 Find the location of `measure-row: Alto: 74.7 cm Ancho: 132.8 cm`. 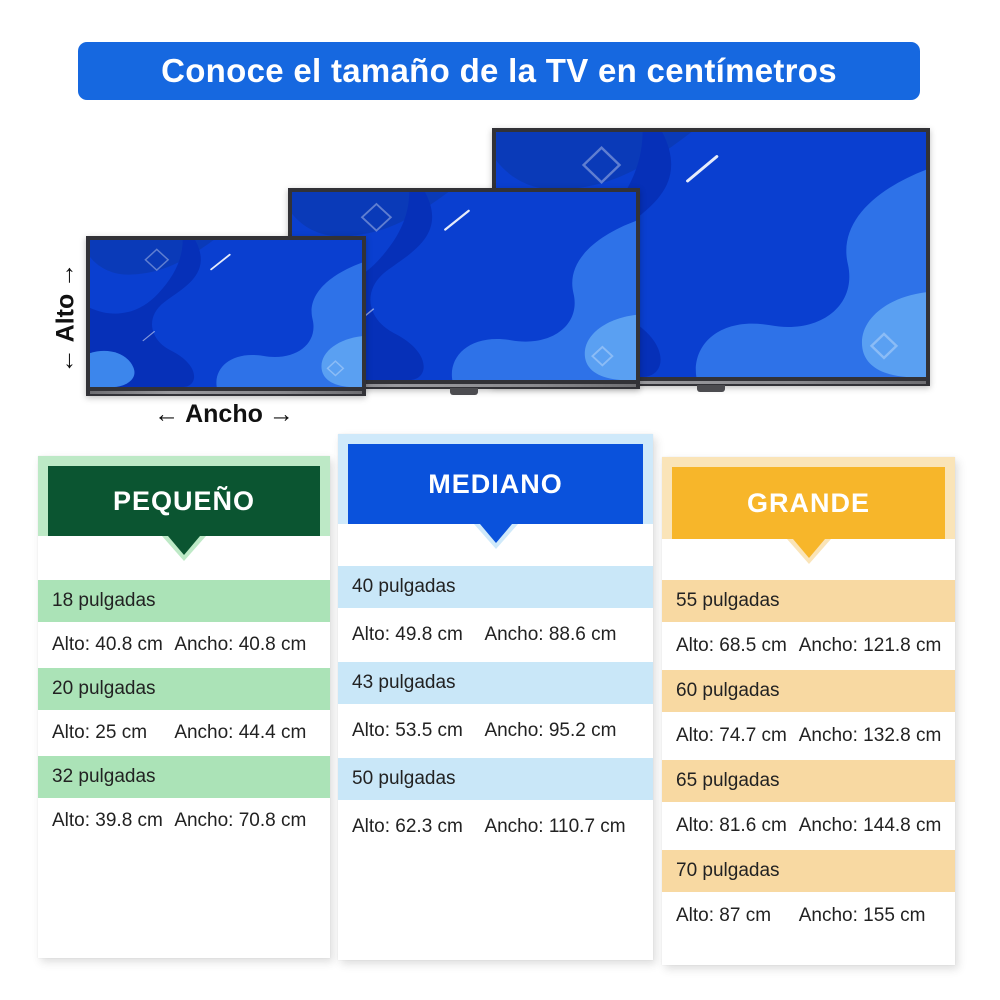

measure-row: Alto: 74.7 cm Ancho: 132.8 cm is located at coordinates (808, 736).